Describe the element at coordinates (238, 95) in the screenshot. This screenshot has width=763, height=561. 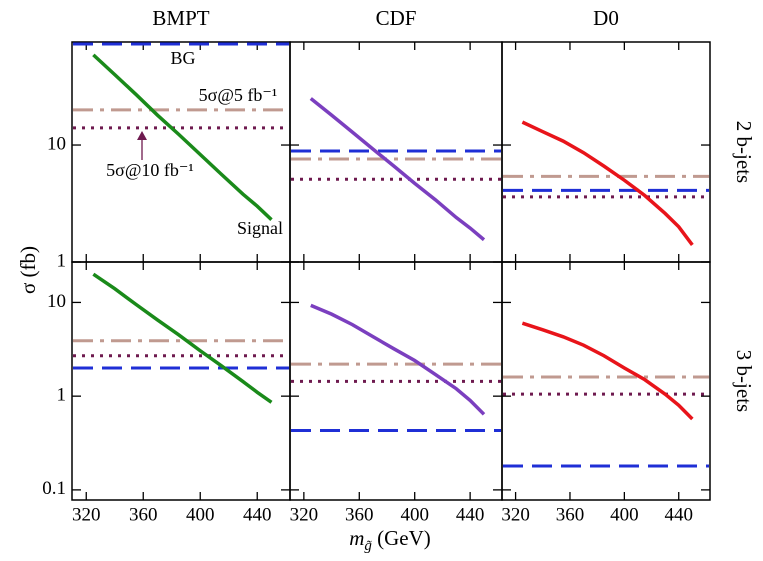
I see `line-label: 5σ@5 fb⁻¹` at that location.